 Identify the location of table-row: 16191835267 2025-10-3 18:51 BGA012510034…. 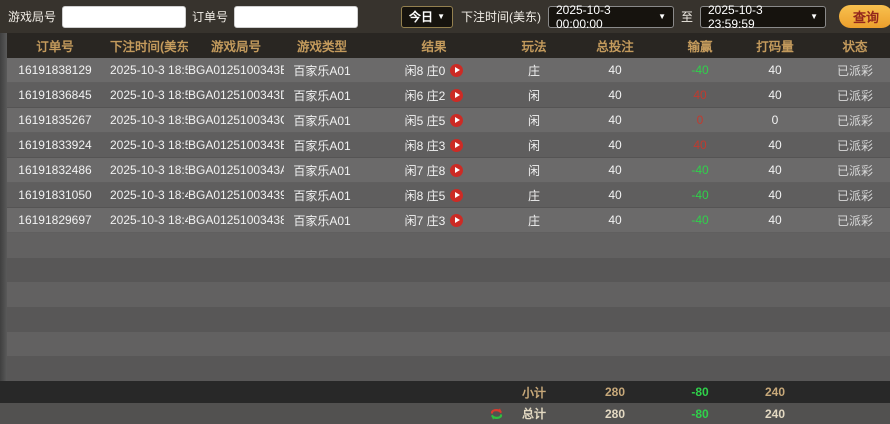
(445, 120).